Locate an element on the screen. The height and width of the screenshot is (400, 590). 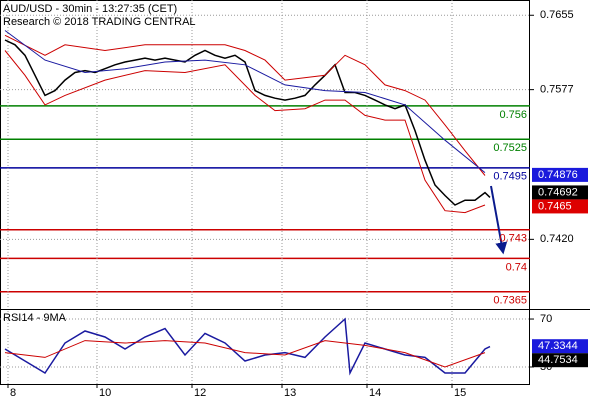
x-tick-label: 13 is located at coordinates (290, 393).